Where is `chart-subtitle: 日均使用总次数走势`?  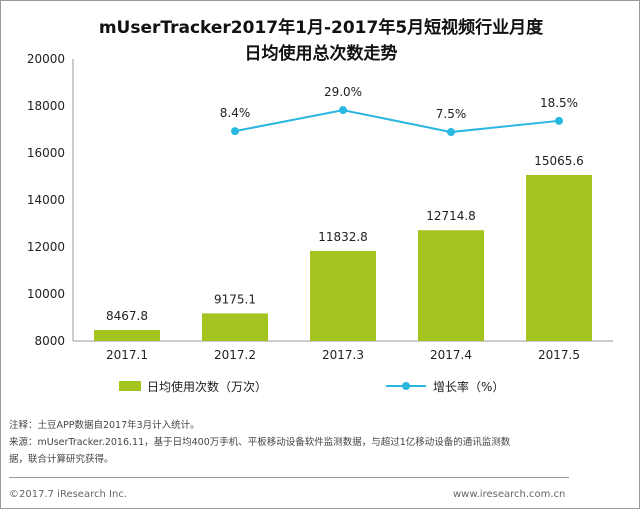 chart-subtitle: 日均使用总次数走势 is located at coordinates (321, 54).